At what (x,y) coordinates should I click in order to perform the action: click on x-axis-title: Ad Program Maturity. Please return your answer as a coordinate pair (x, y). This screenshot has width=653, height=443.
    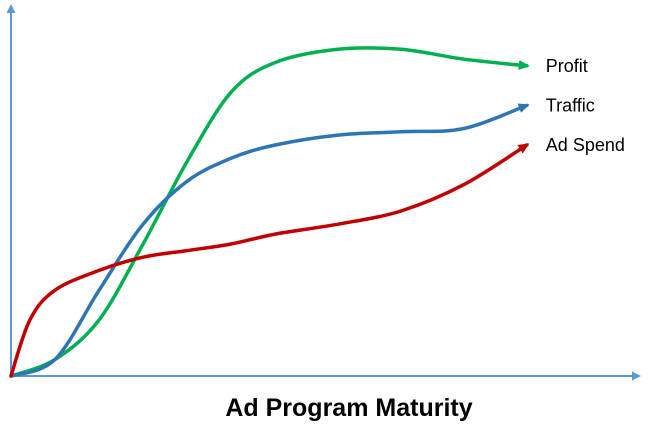
    Looking at the image, I should click on (348, 408).